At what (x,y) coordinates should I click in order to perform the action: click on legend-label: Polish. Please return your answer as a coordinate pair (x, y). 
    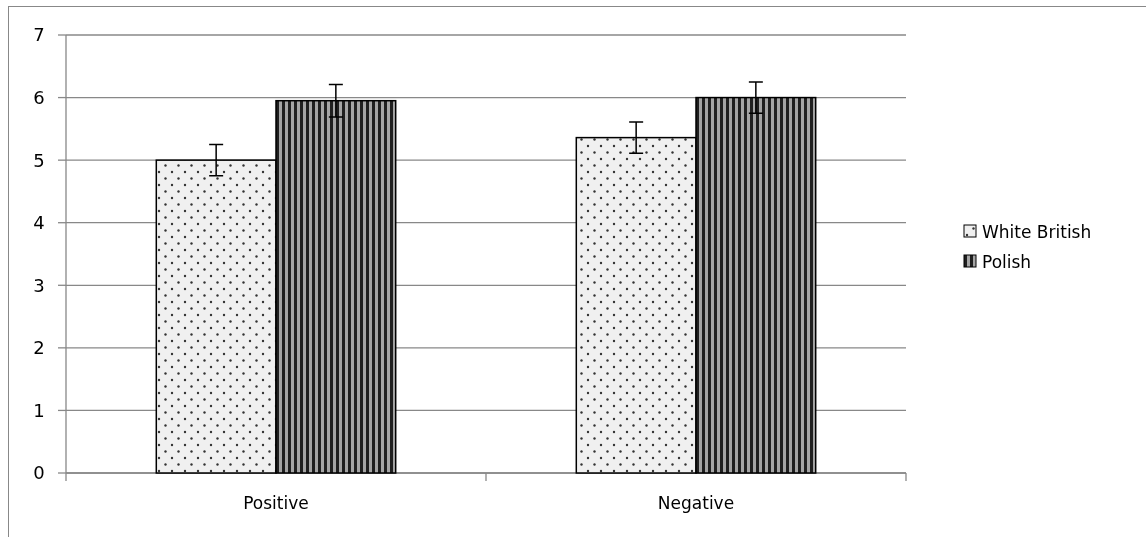
    Looking at the image, I should click on (1007, 262).